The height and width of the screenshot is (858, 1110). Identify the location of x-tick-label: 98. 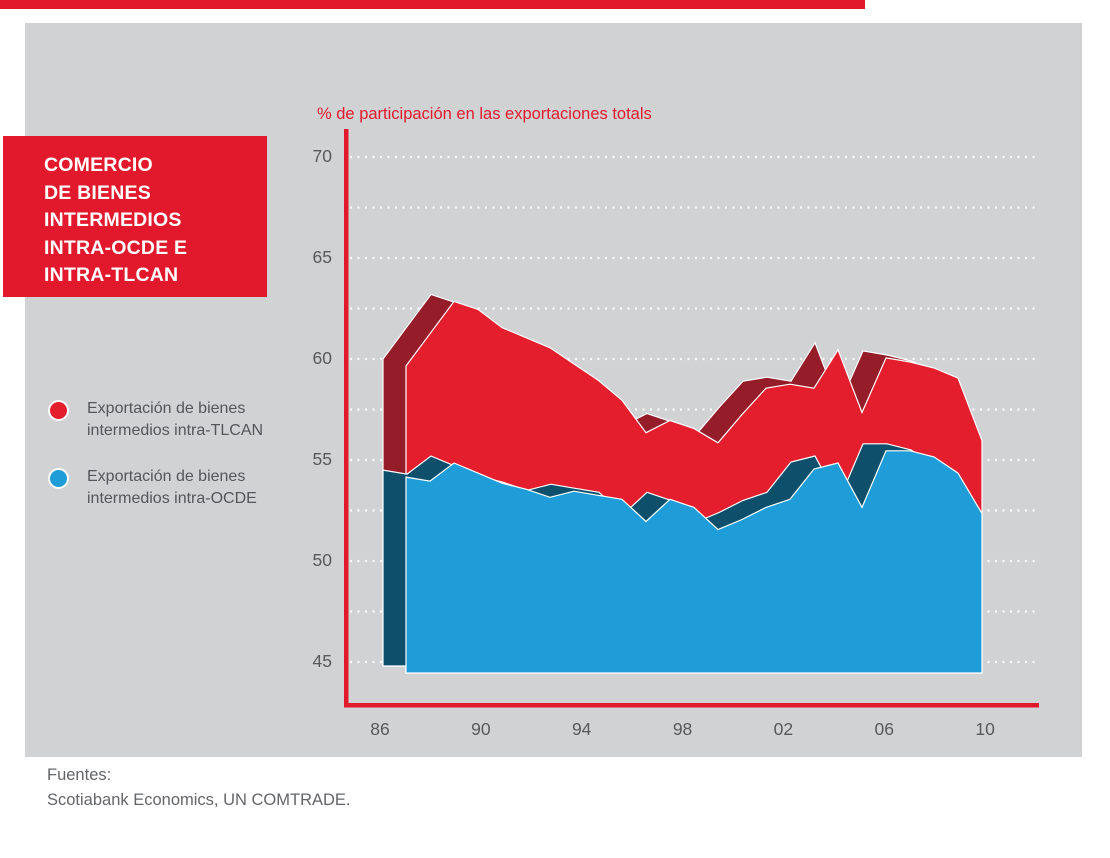
(682, 729).